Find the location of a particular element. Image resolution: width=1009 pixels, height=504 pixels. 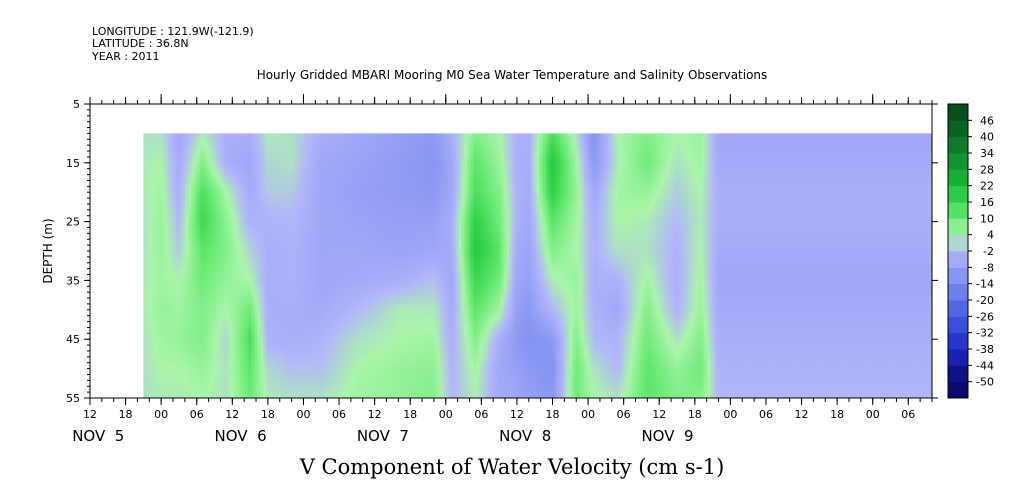

y-tick-label: 35 is located at coordinates (73, 280).